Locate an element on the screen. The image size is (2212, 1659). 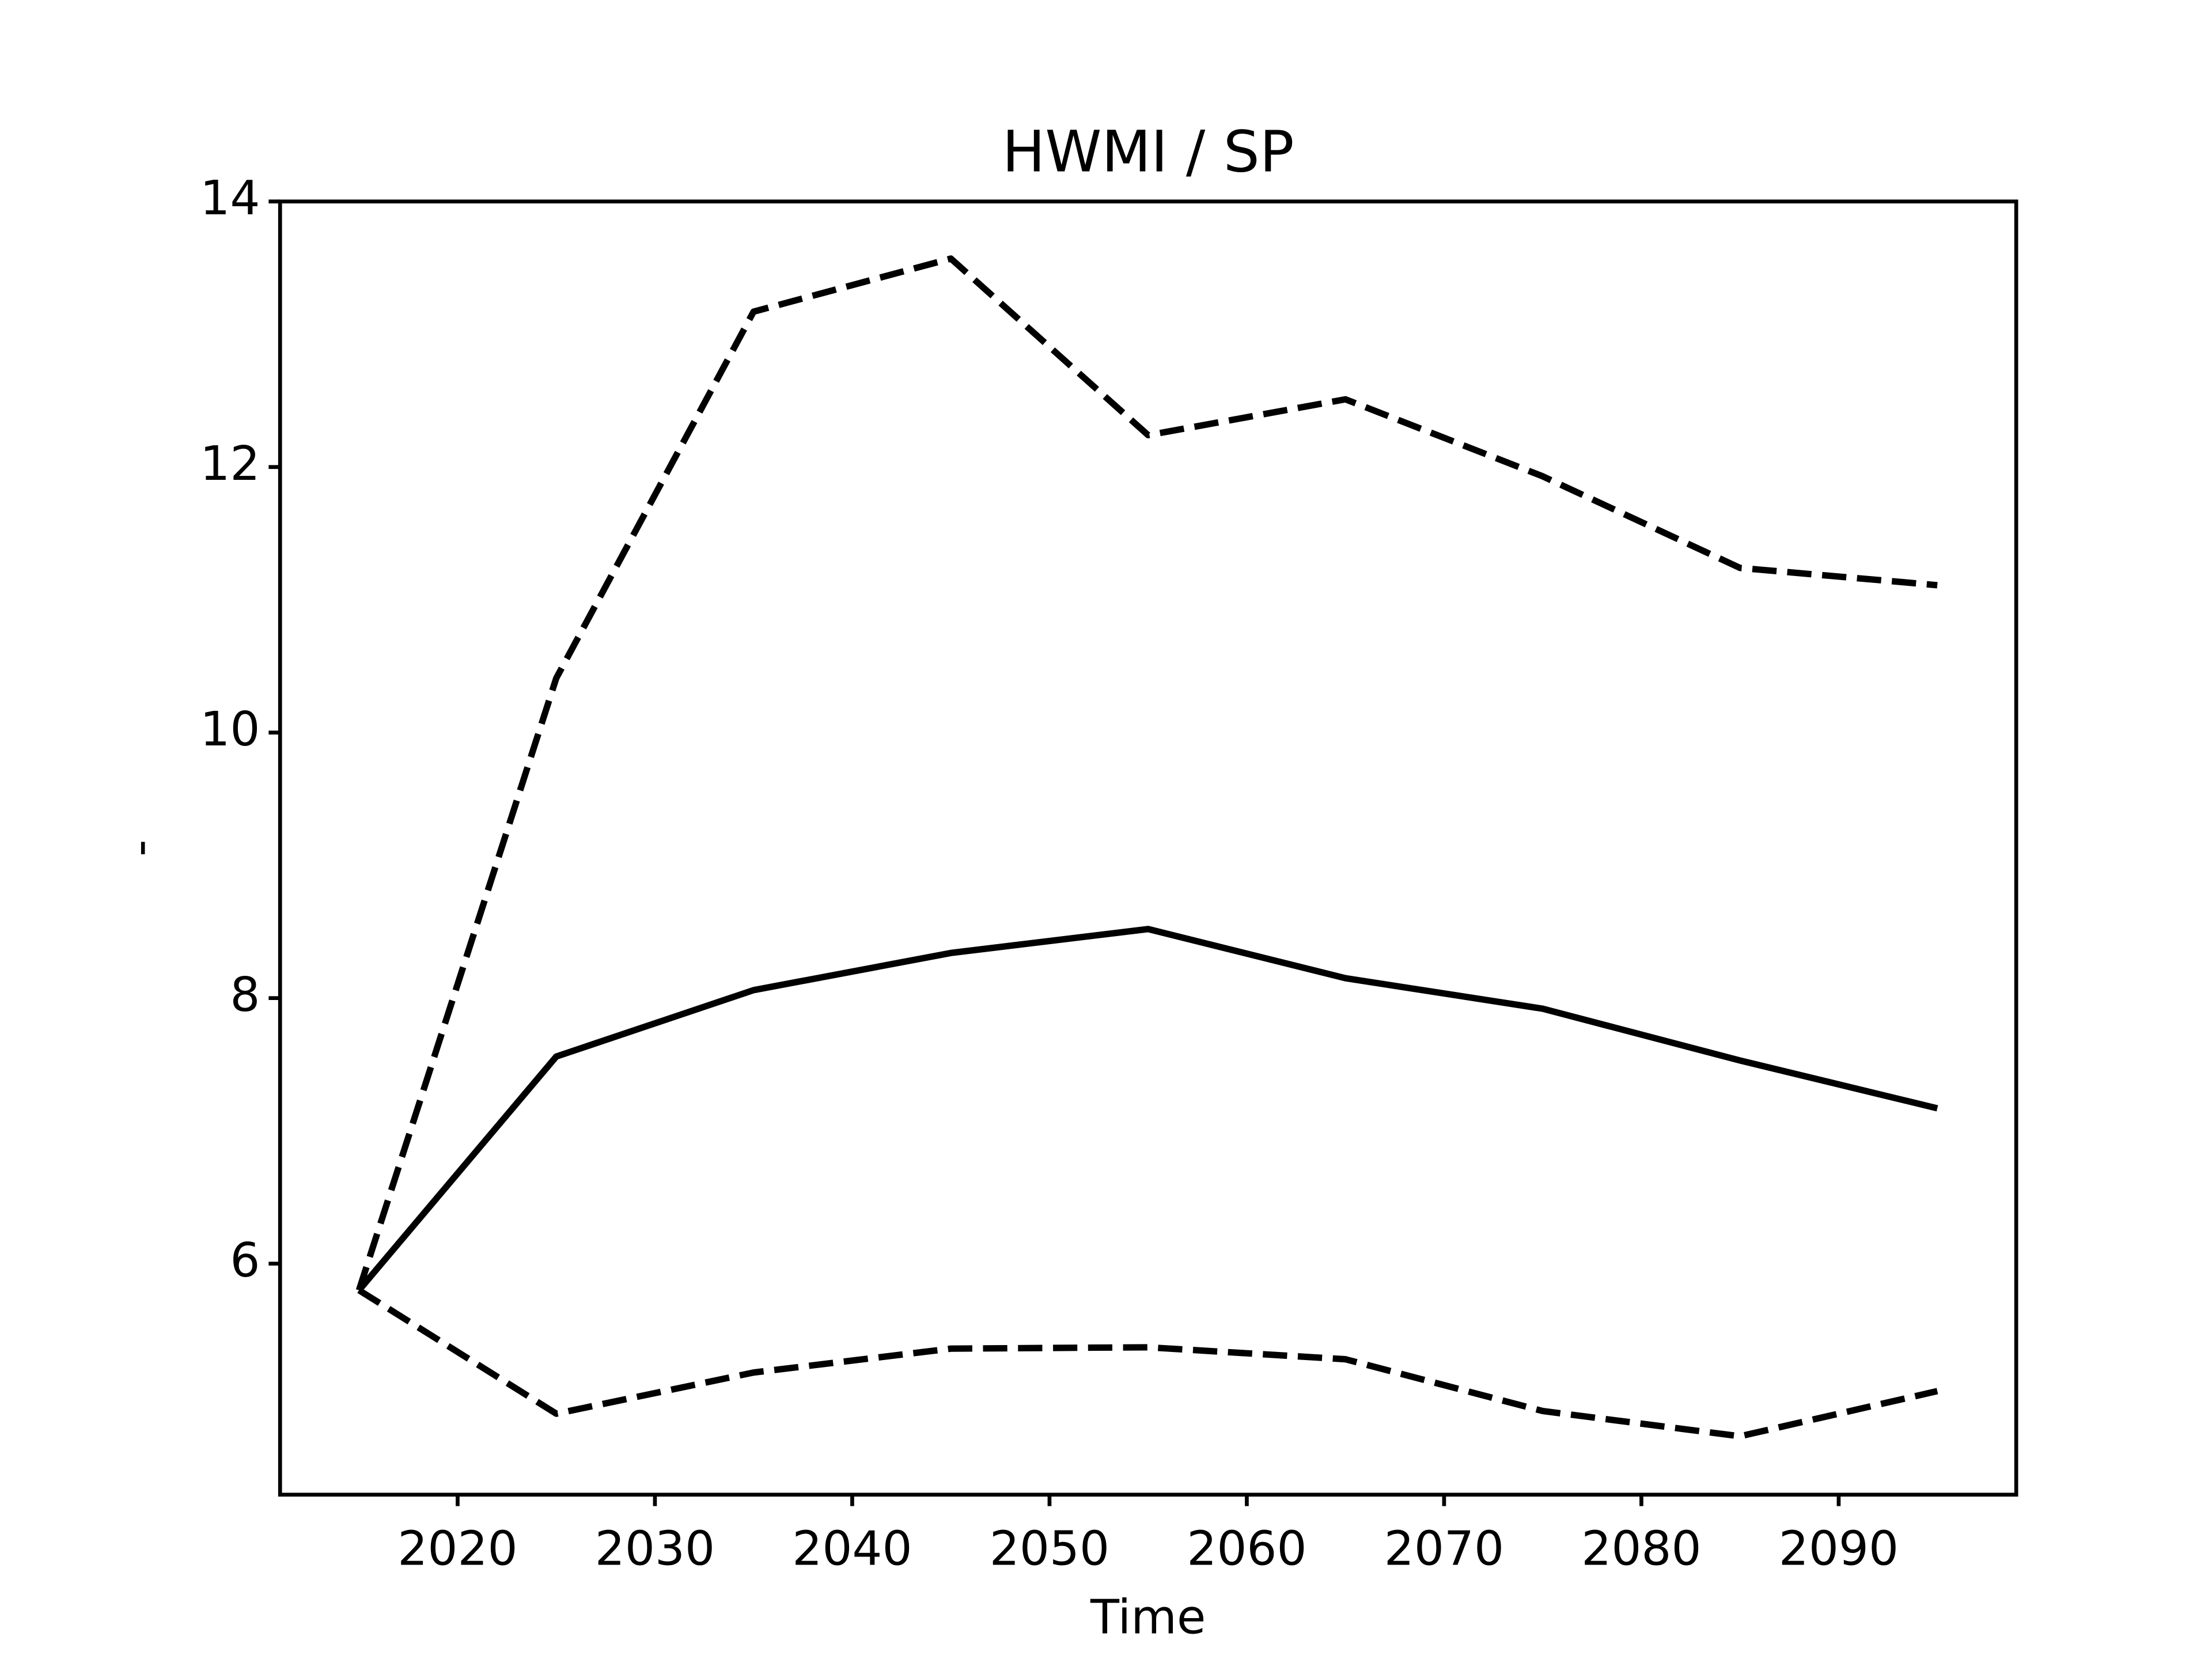
y-tick-label: 8 is located at coordinates (245, 995).